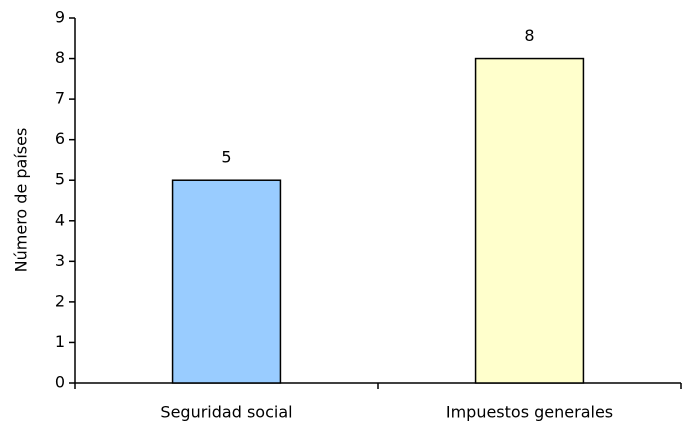 Image resolution: width=682 pixels, height=430 pixels. What do you see at coordinates (60, 300) in the screenshot?
I see `y-tick-label: 2` at bounding box center [60, 300].